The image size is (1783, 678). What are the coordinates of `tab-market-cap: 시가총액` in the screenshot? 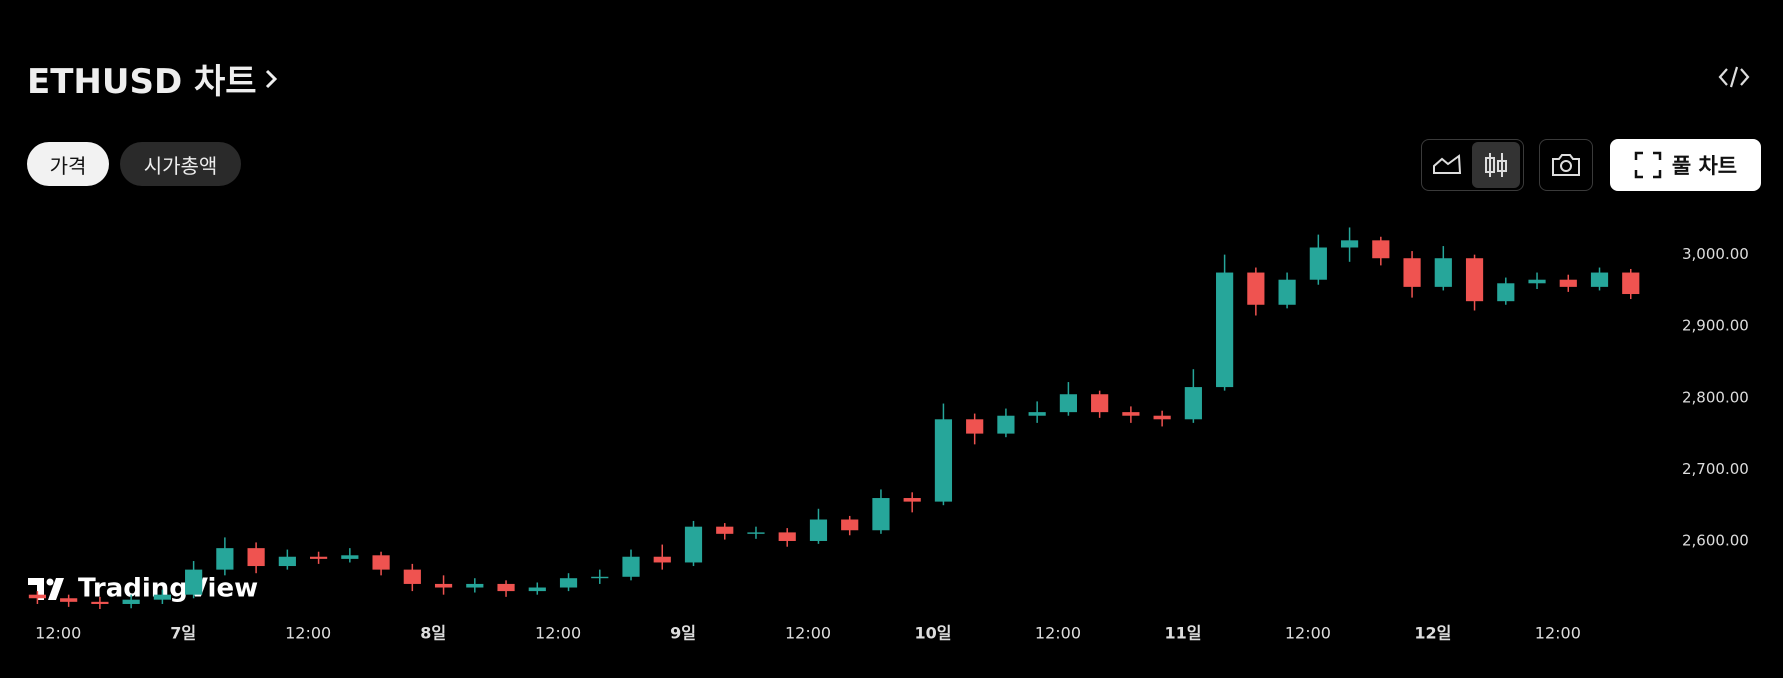 It's located at (180, 164).